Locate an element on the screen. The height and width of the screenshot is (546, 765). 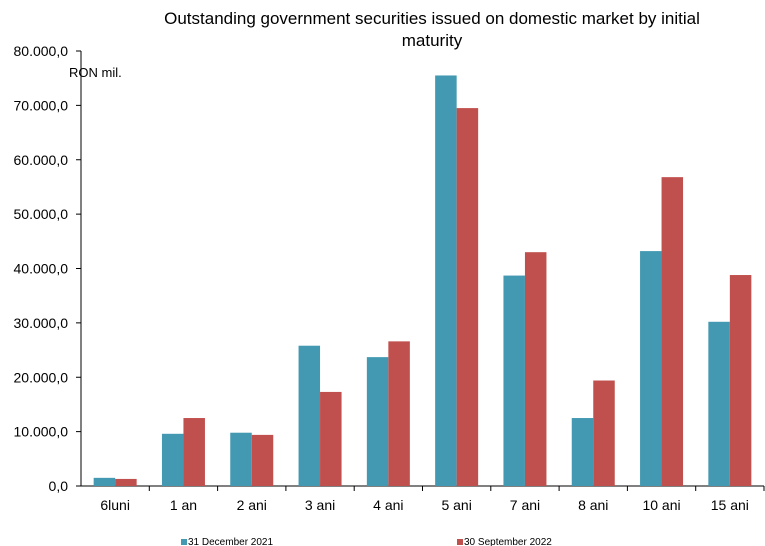
y-axis-unit-label: RON mil. is located at coordinates (95, 72).